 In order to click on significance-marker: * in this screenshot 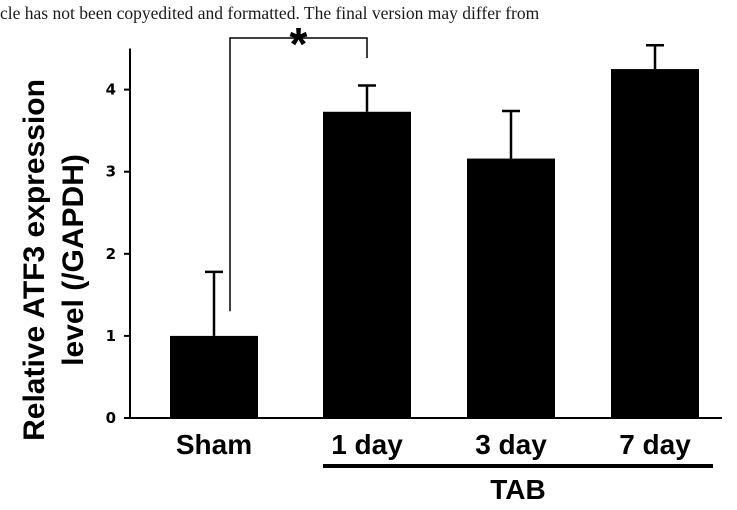, I will do `click(298, 165)`.